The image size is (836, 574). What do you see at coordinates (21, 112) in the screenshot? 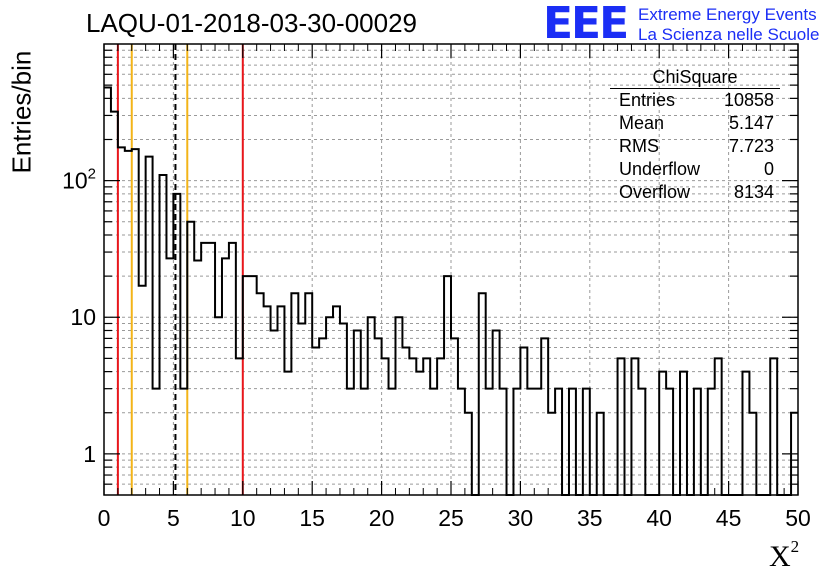
I see `y-axis-label: Entries/bin` at bounding box center [21, 112].